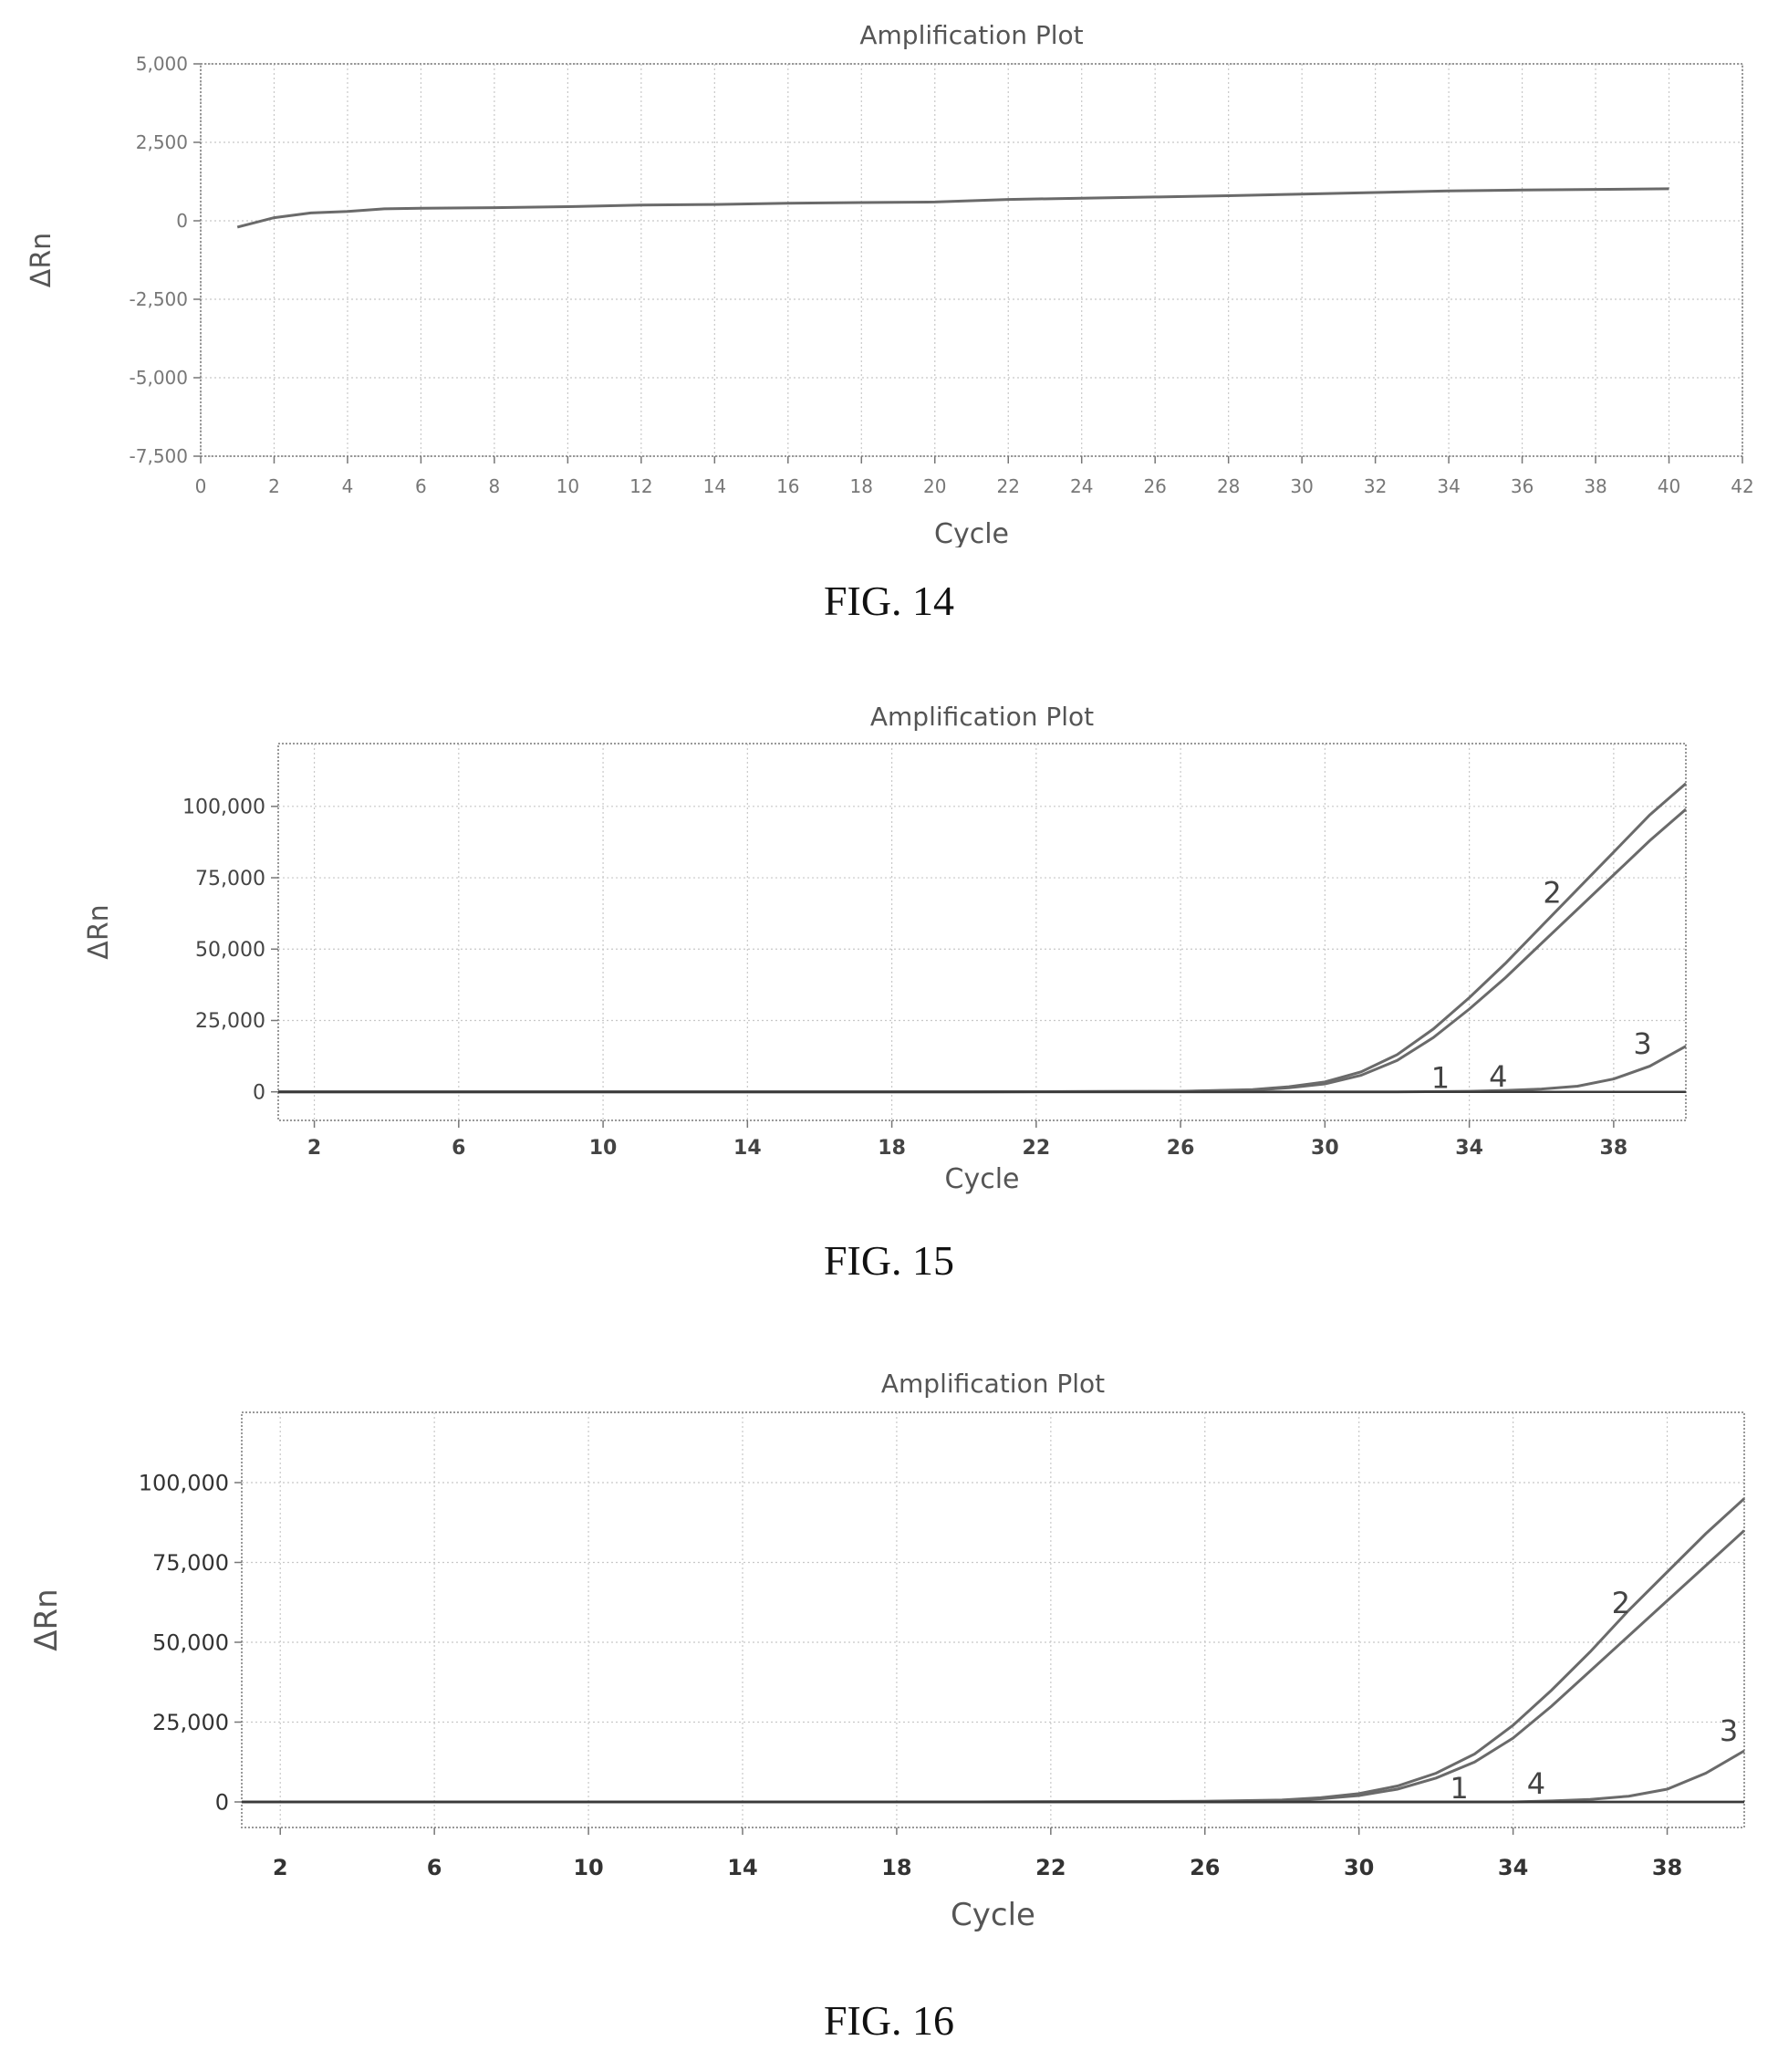 The height and width of the screenshot is (2072, 1778). I want to click on y-tick-label: -7,500, so click(159, 456).